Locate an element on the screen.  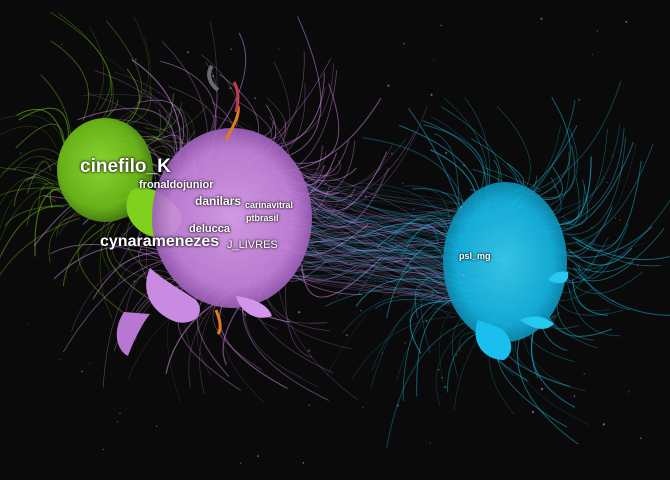
node-label-fronaldojunior: fronaldojunior is located at coordinates (176, 185).